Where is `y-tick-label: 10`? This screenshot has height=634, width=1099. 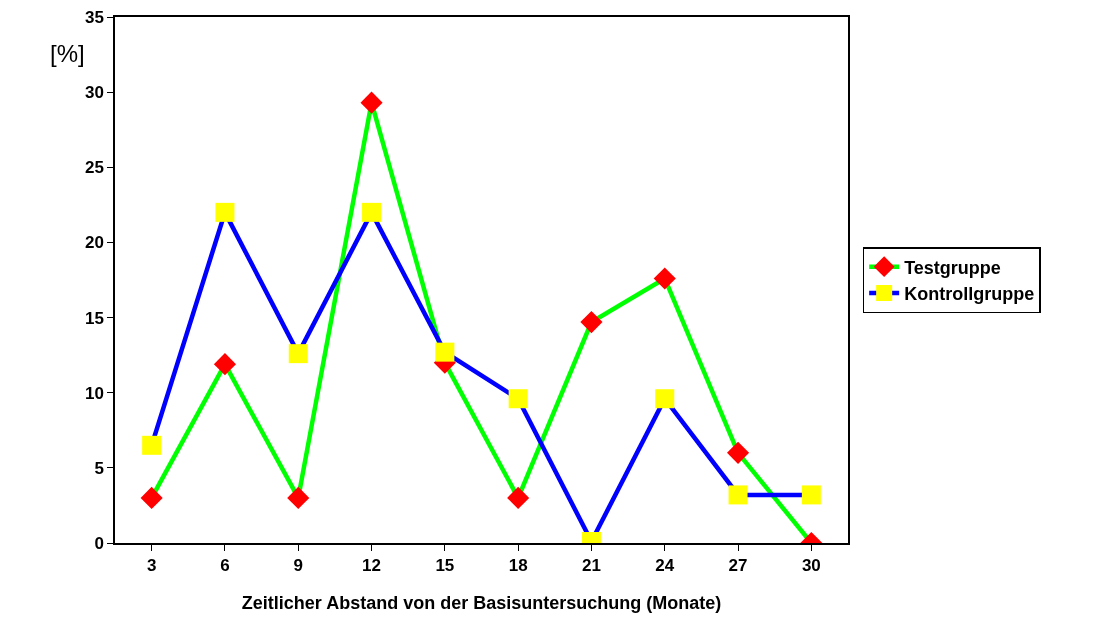
y-tick-label: 10 is located at coordinates (94, 393).